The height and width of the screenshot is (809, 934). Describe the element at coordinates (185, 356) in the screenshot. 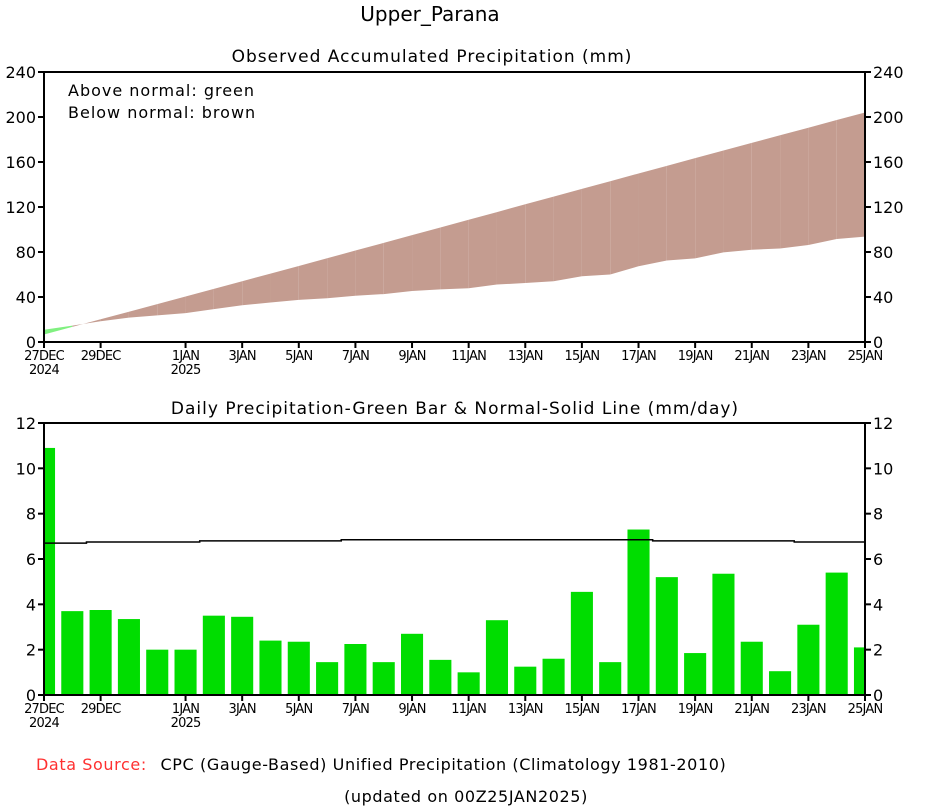

I see `top-xtick-label: 1JAN` at that location.